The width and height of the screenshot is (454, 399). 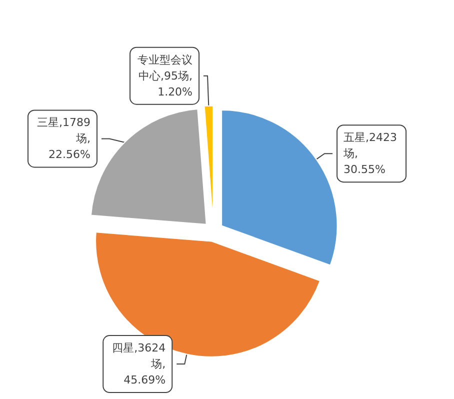 I want to click on slice-label: 四星,3624场,45.69%, so click(x=139, y=364).